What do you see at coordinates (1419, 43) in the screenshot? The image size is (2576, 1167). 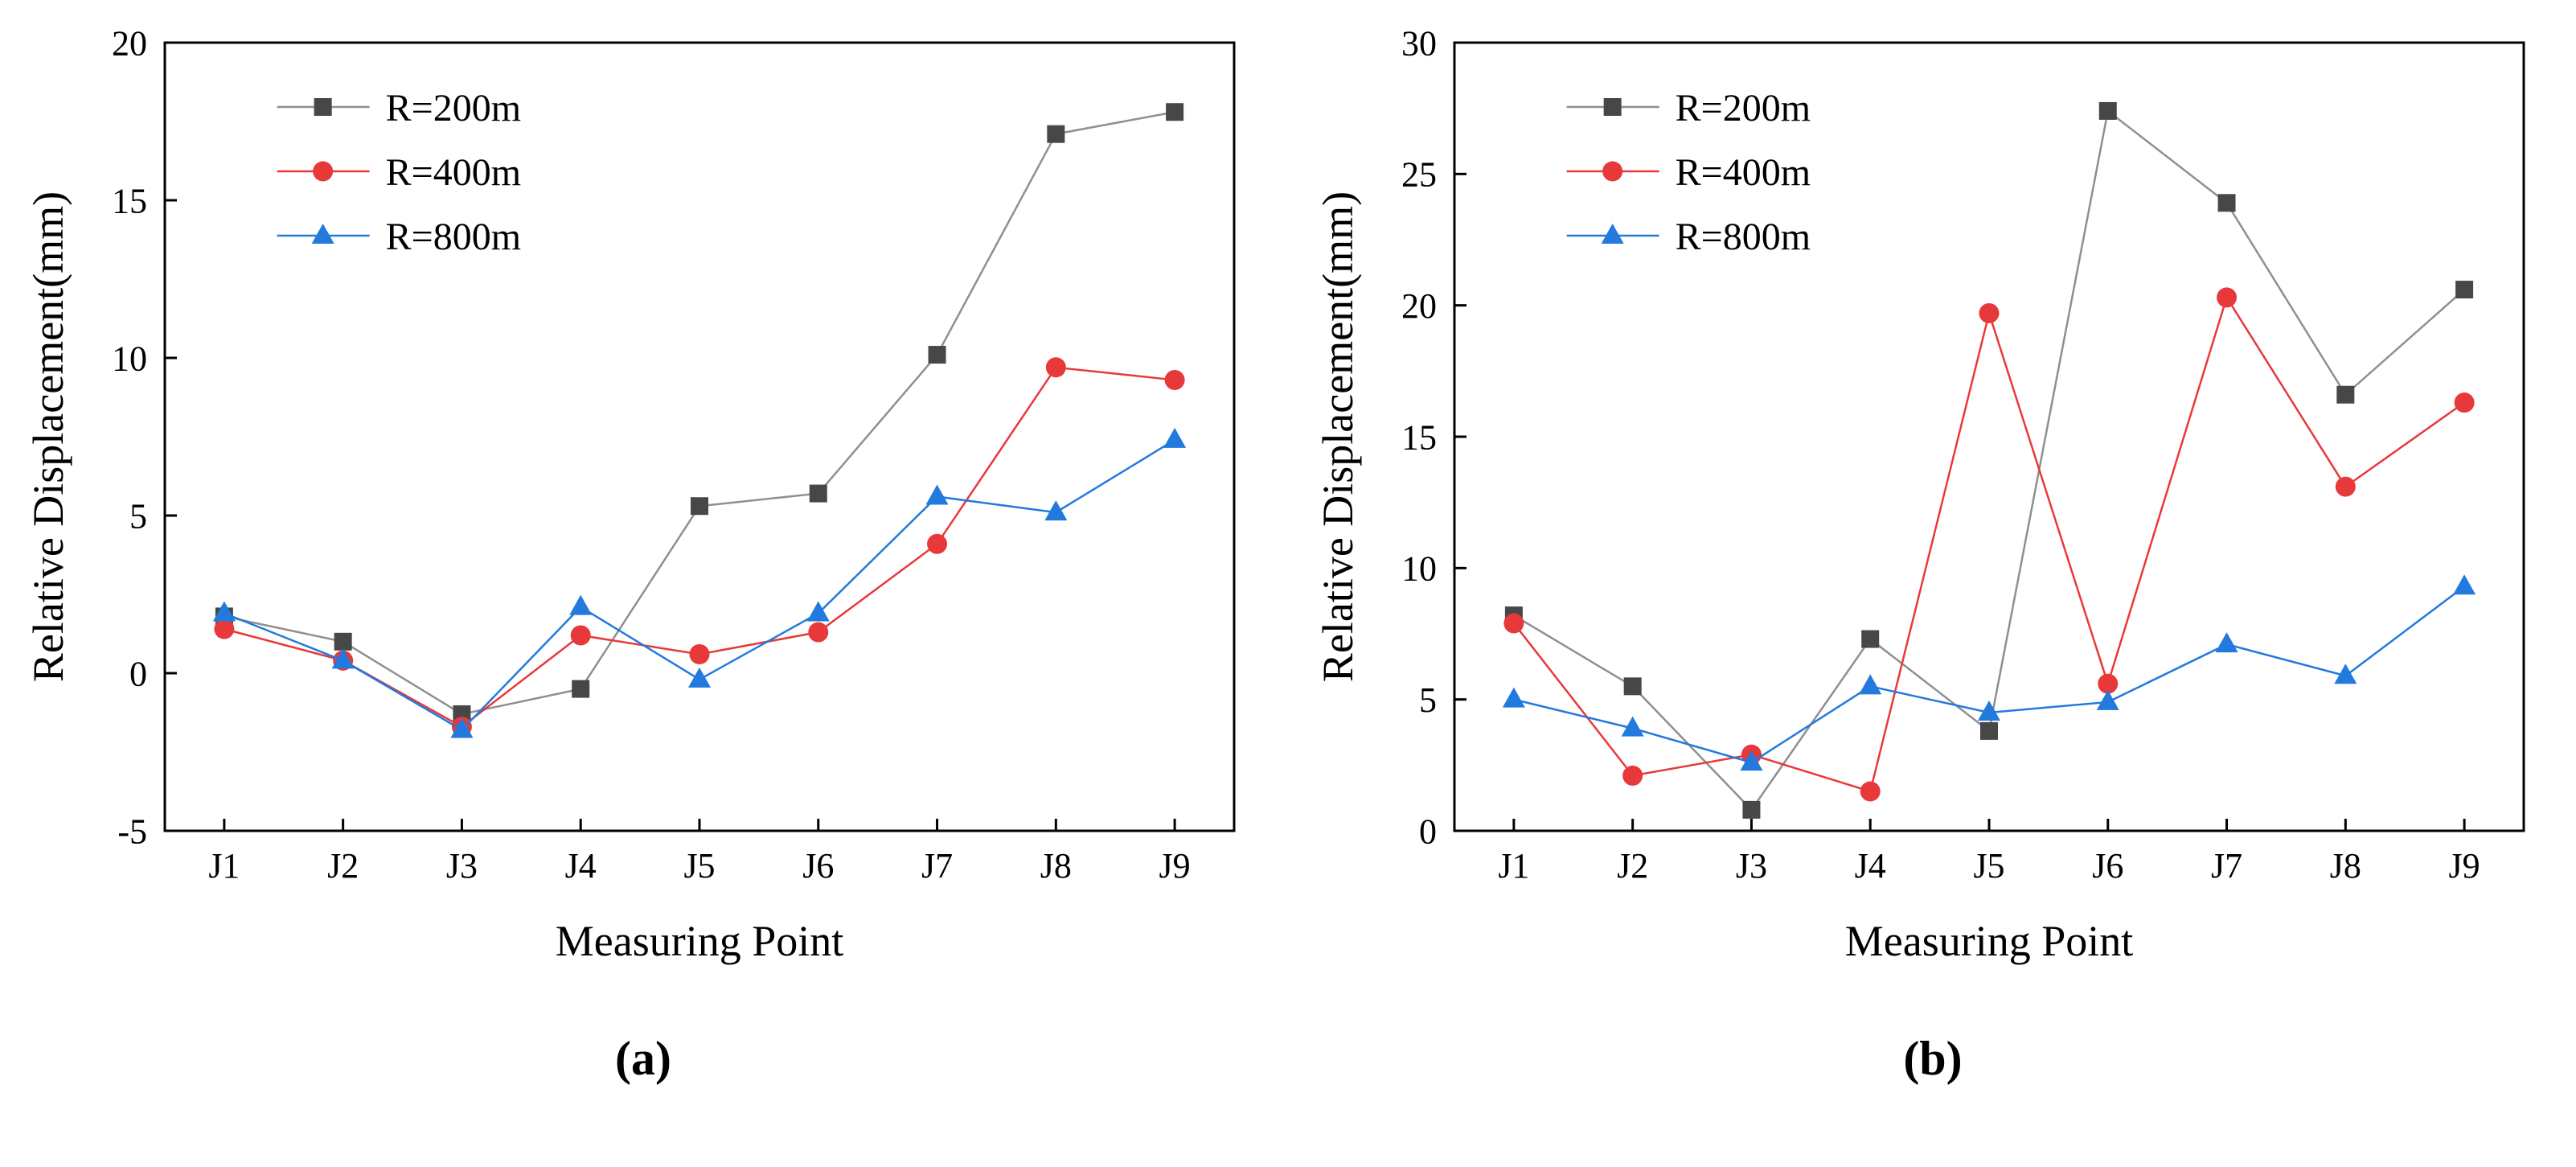 I see `y-tick-label: 30` at bounding box center [1419, 43].